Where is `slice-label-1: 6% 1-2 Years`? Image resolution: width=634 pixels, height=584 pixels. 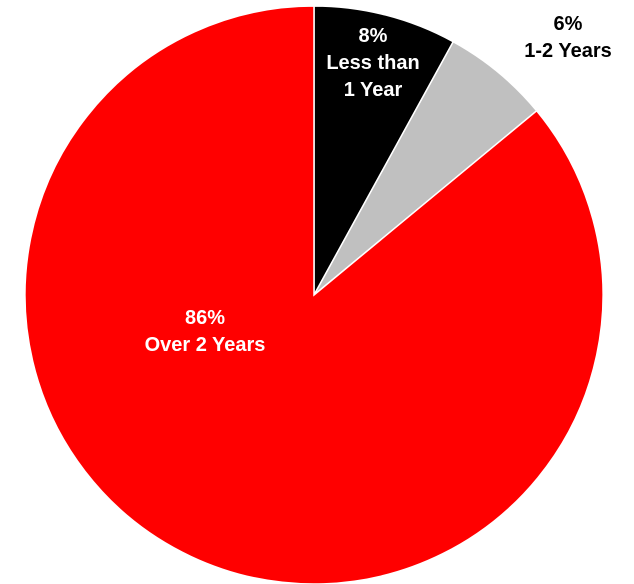 slice-label-1: 6% 1-2 Years is located at coordinates (568, 37).